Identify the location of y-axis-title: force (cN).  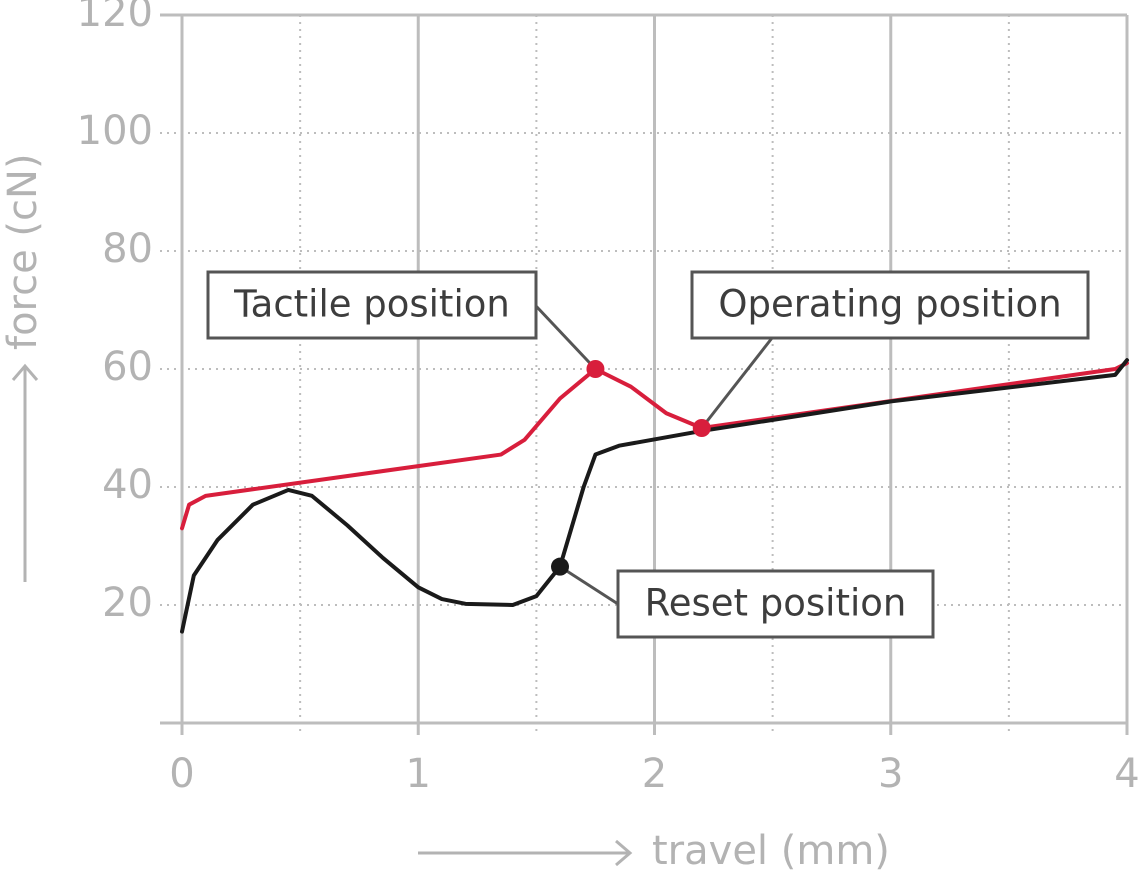
(23, 251).